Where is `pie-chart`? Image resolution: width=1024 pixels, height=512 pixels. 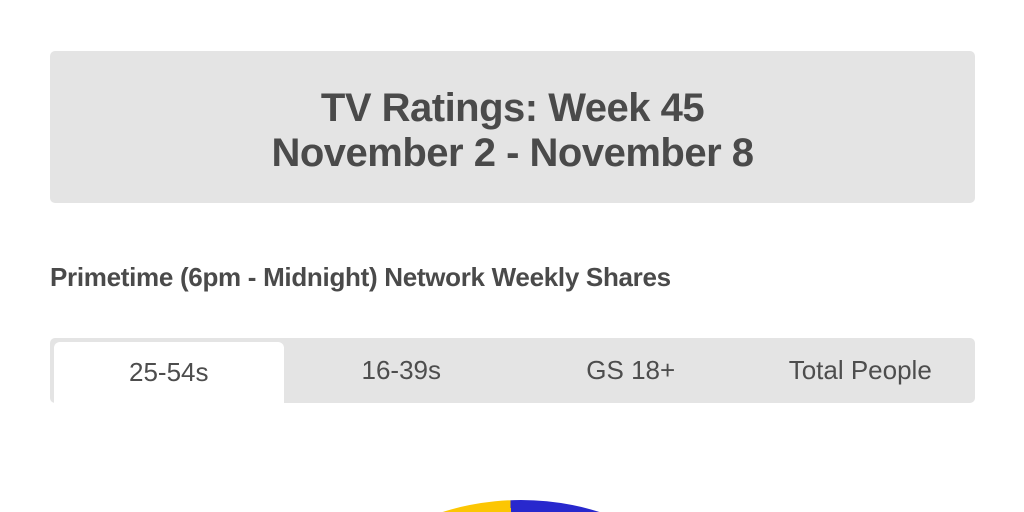 pie-chart is located at coordinates (521, 506).